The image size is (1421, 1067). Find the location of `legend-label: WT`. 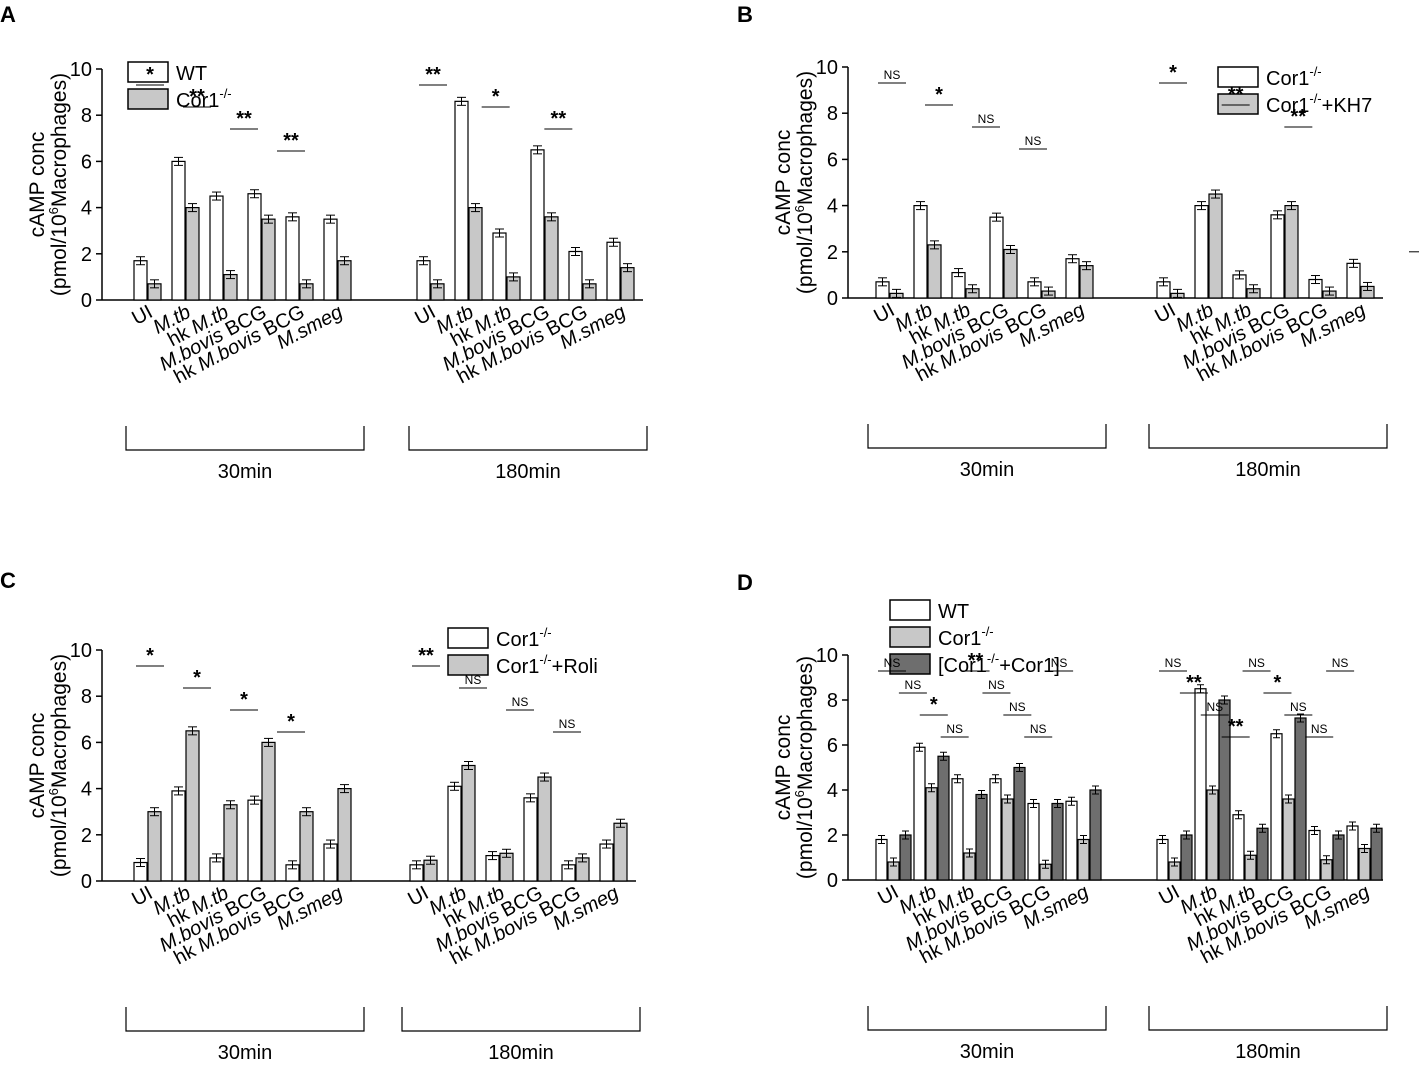

legend-label: WT is located at coordinates (953, 612).